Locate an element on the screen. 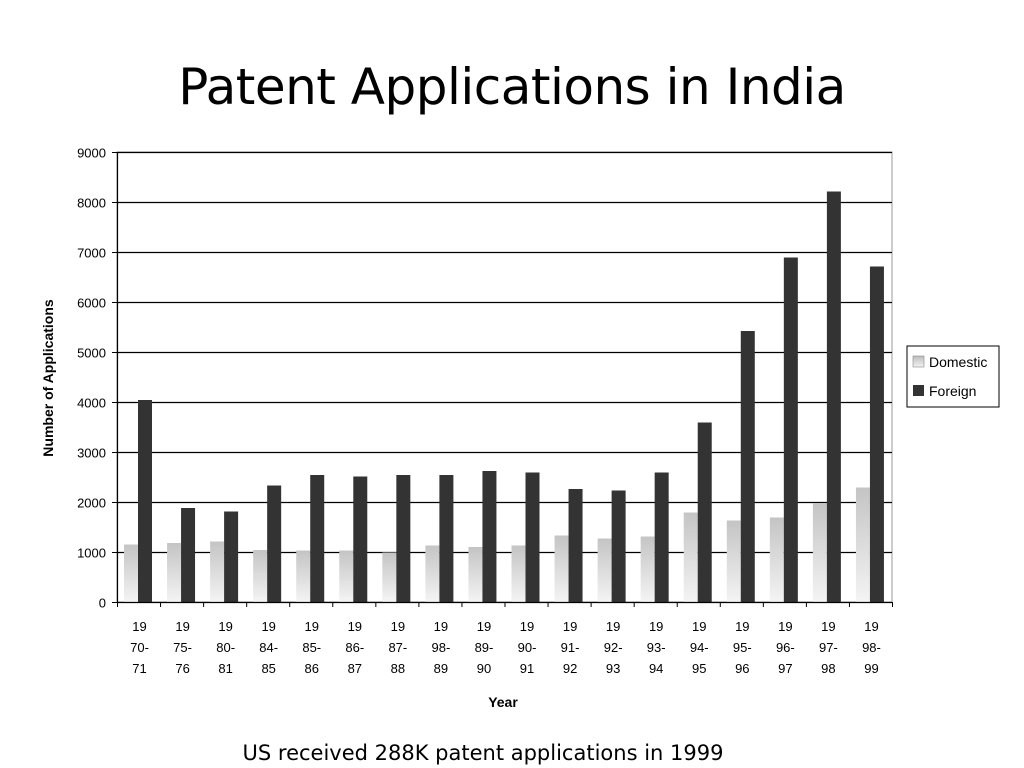 This screenshot has width=1024, height=768. x-tick-label: 19 98-99 is located at coordinates (871, 647).